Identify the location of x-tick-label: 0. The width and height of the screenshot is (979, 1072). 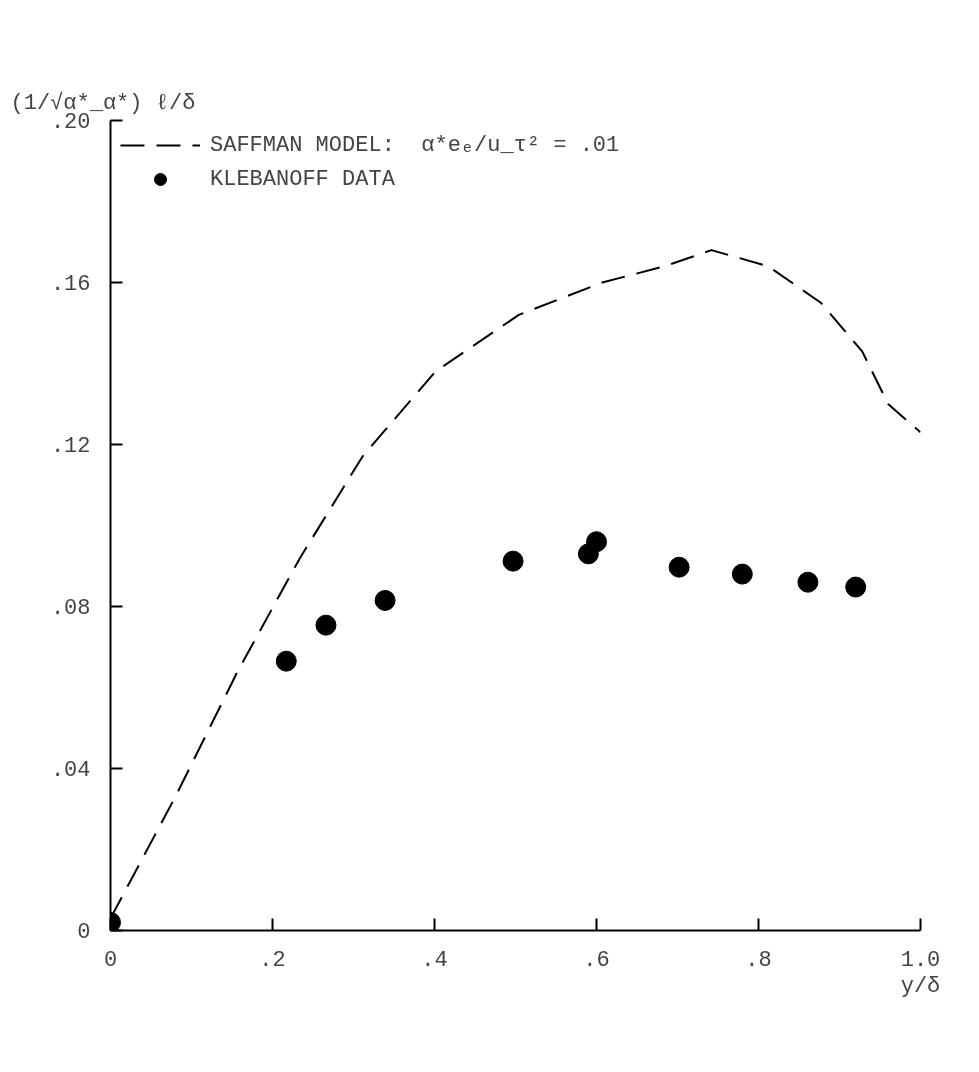
(110, 960).